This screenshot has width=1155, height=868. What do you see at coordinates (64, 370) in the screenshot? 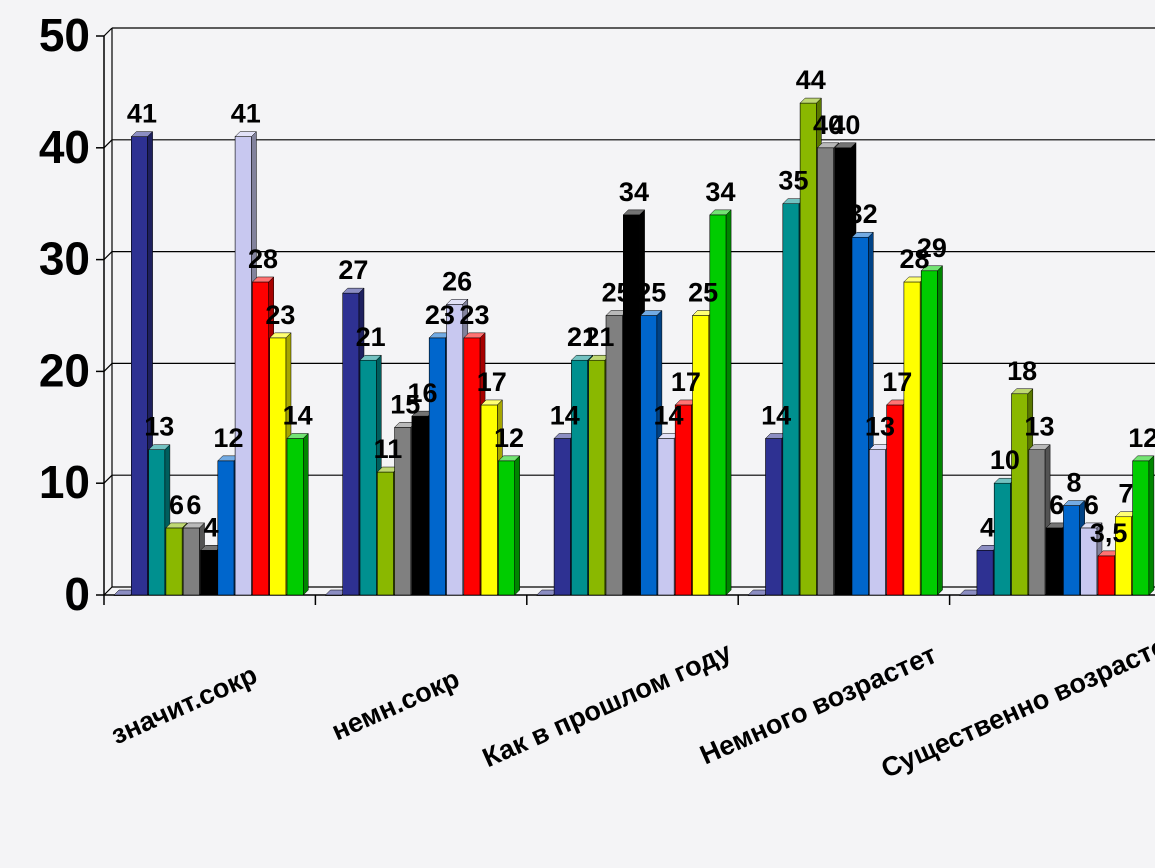
I see `y-tick-label: 20` at bounding box center [64, 370].